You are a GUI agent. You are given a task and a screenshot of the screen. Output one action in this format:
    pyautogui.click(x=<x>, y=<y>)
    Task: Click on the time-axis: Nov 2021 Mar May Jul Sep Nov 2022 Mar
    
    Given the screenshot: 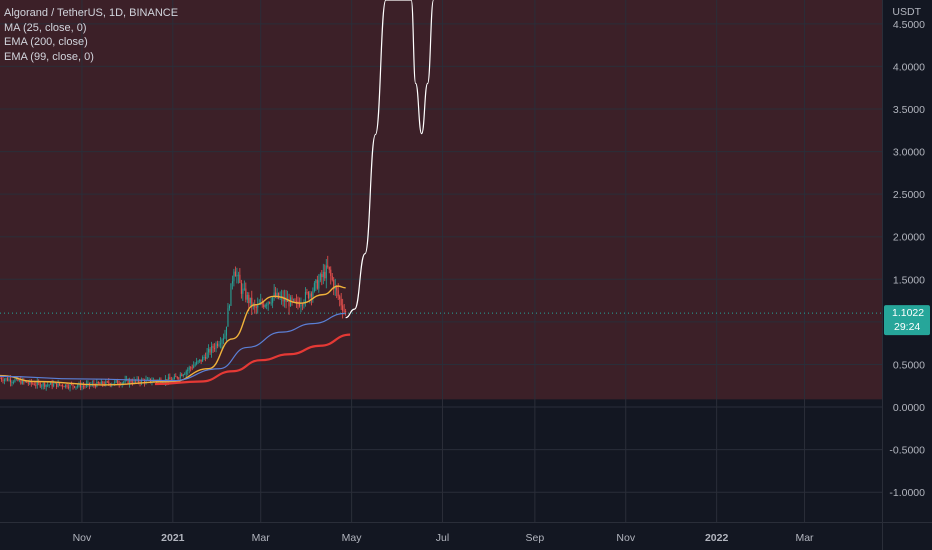 What is the action you would take?
    pyautogui.click(x=443, y=538)
    